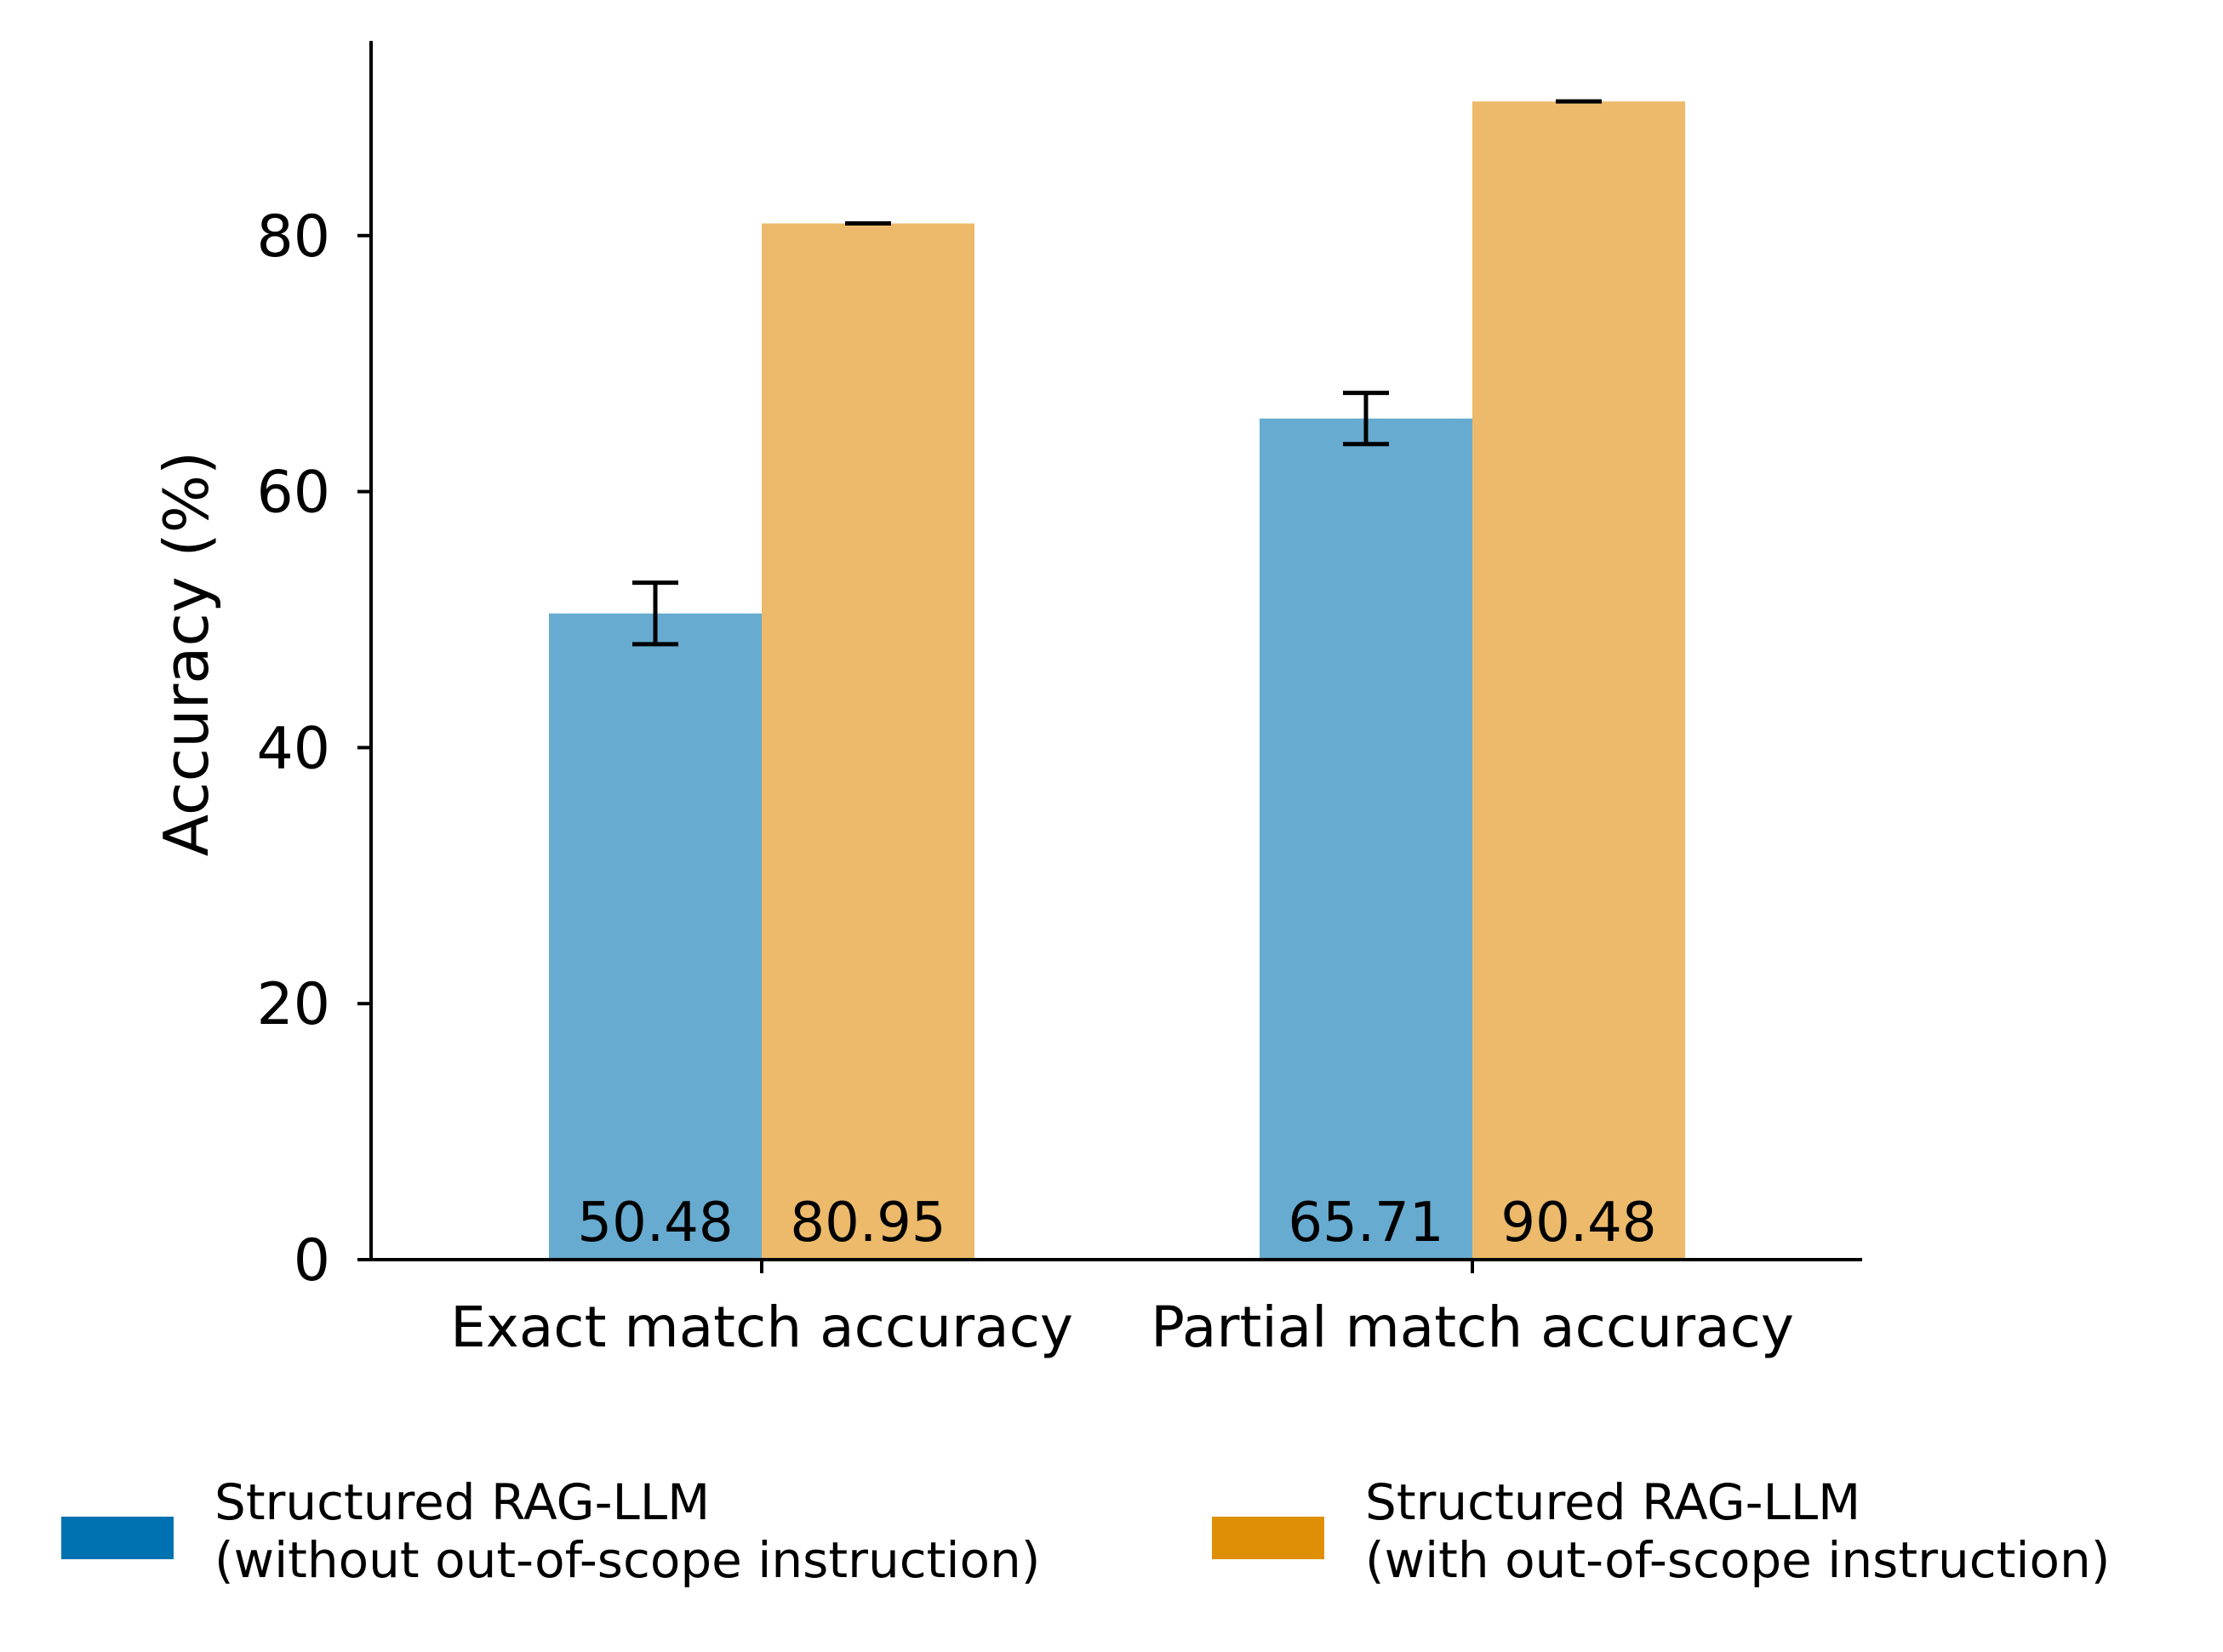  Describe the element at coordinates (1365, 1224) in the screenshot. I see `value-label-s0-c1: 65.71` at that location.